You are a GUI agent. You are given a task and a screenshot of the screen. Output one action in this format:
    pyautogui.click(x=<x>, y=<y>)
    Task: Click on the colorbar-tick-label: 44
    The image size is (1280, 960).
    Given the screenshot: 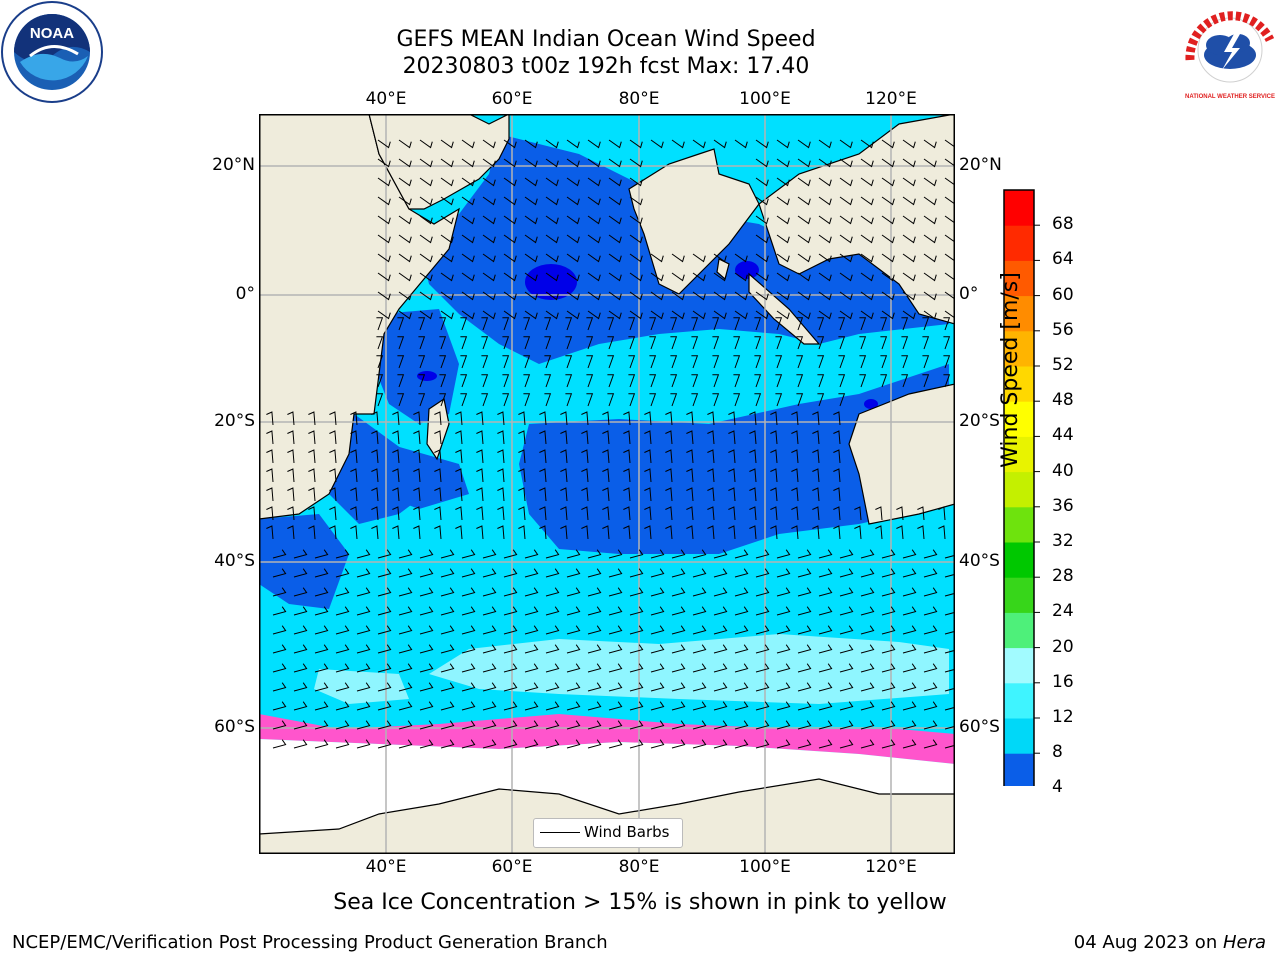 What is the action you would take?
    pyautogui.click(x=1063, y=435)
    